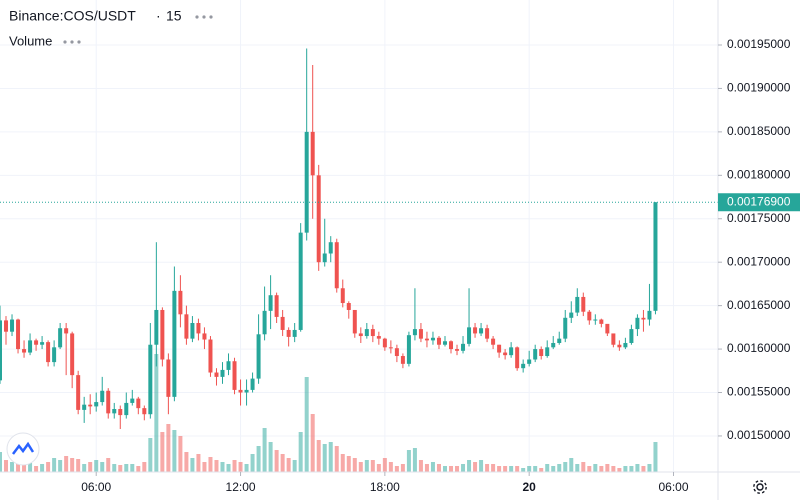 Image resolution: width=800 pixels, height=500 pixels. I want to click on volume-more-icon, so click(72, 42).